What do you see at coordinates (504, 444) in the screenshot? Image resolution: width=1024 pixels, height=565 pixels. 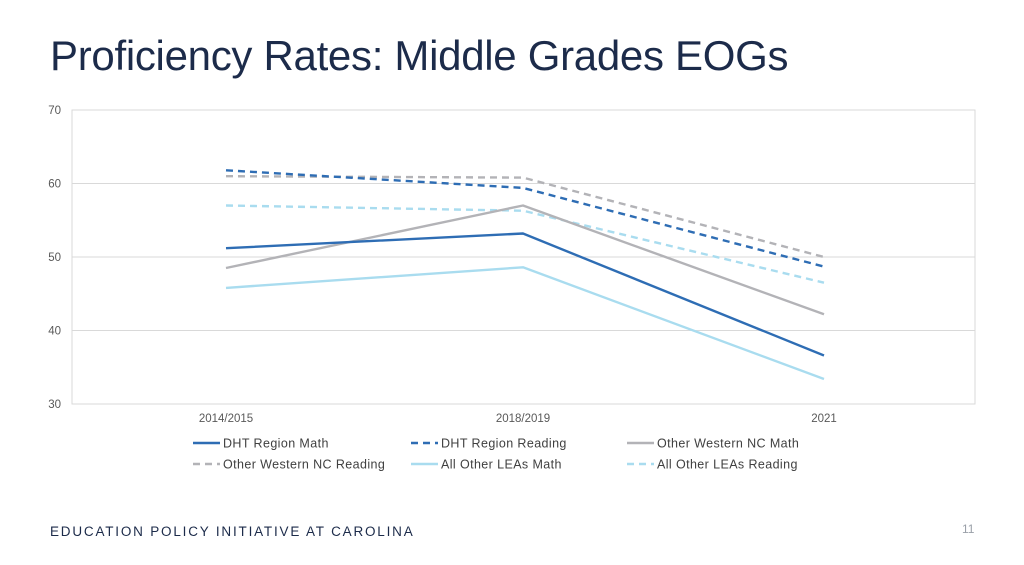 I see `legend-entry: DHT Region Reading` at bounding box center [504, 444].